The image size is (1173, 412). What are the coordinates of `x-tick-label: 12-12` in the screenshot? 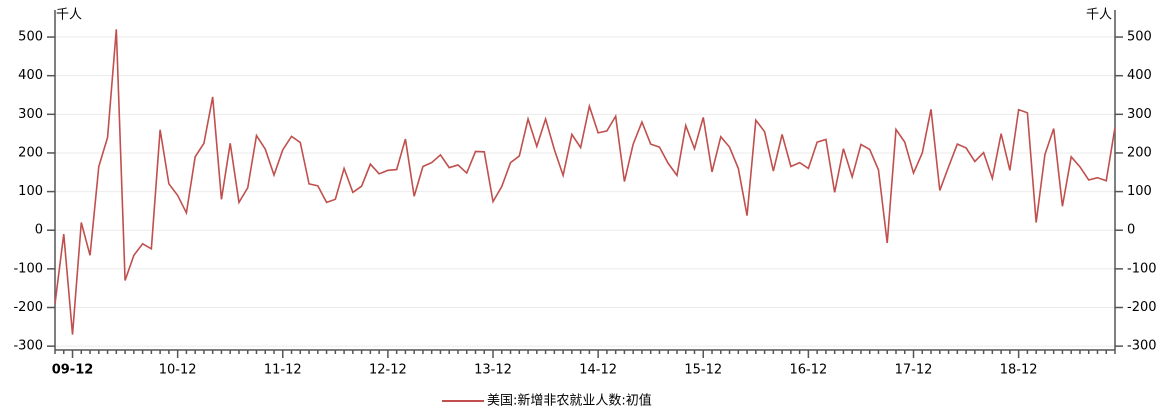 It's located at (388, 370).